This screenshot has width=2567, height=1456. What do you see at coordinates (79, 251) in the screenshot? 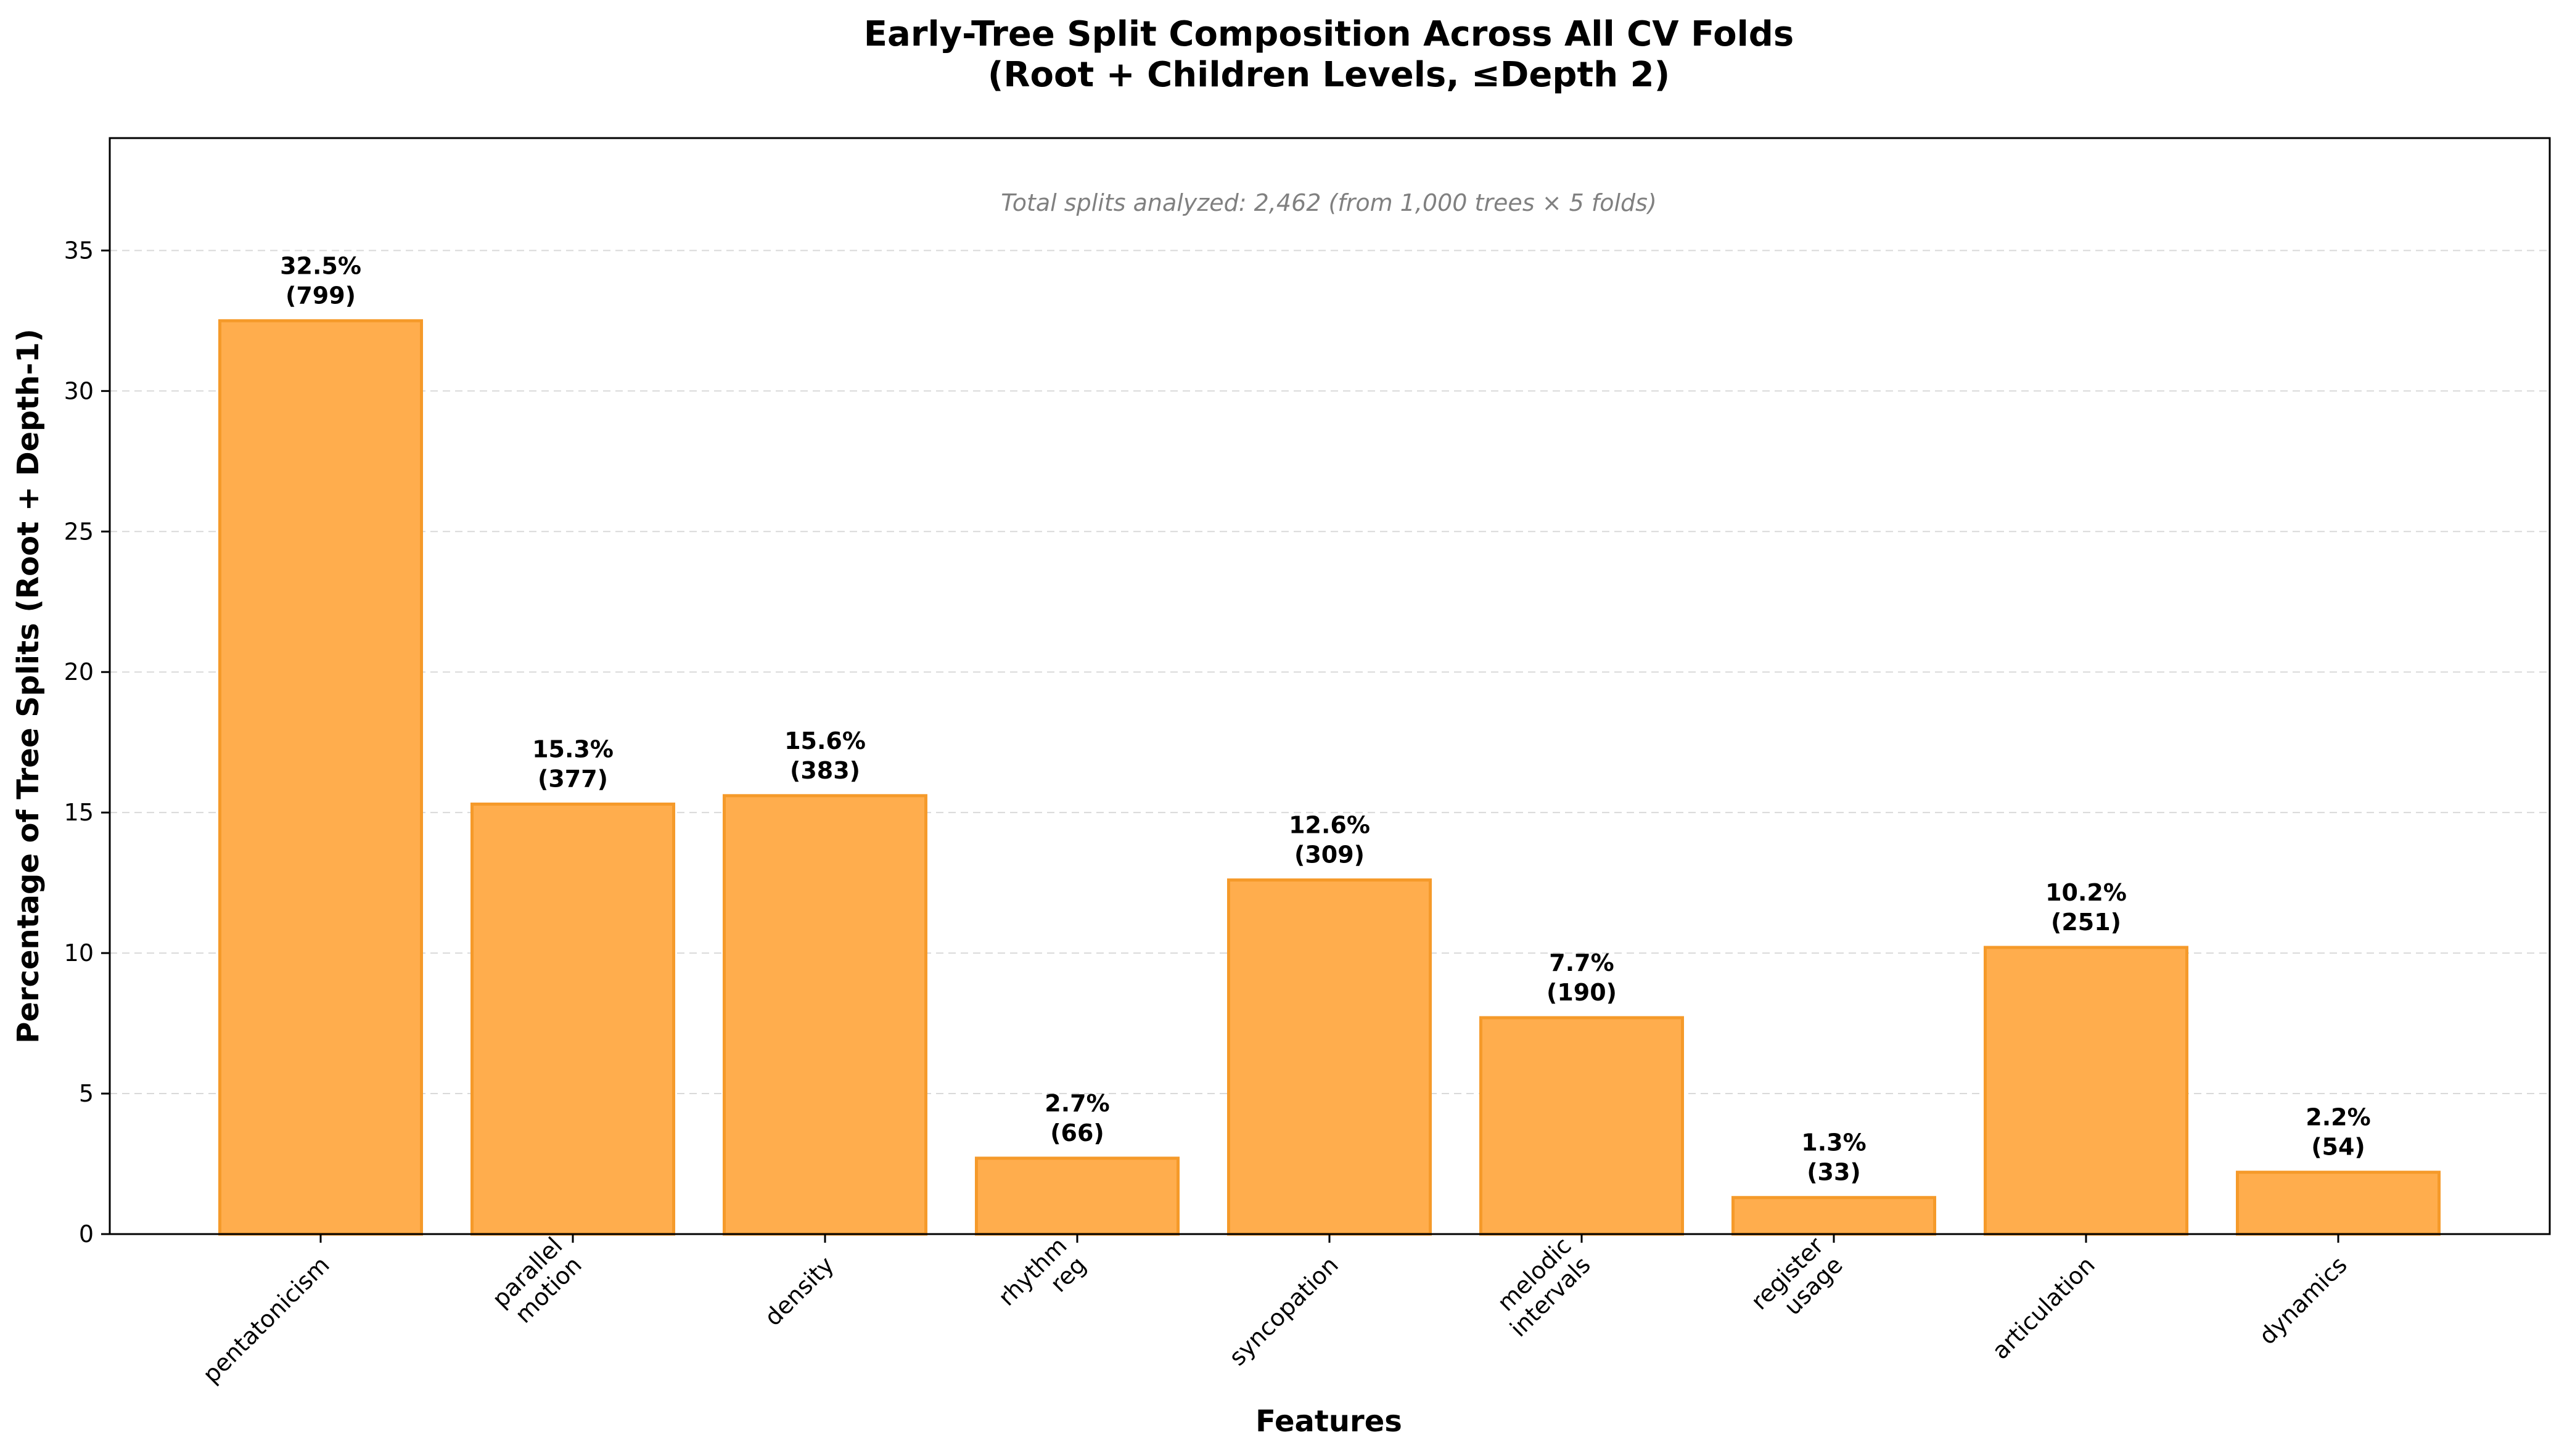
I see `y-tick-label: 35` at bounding box center [79, 251].